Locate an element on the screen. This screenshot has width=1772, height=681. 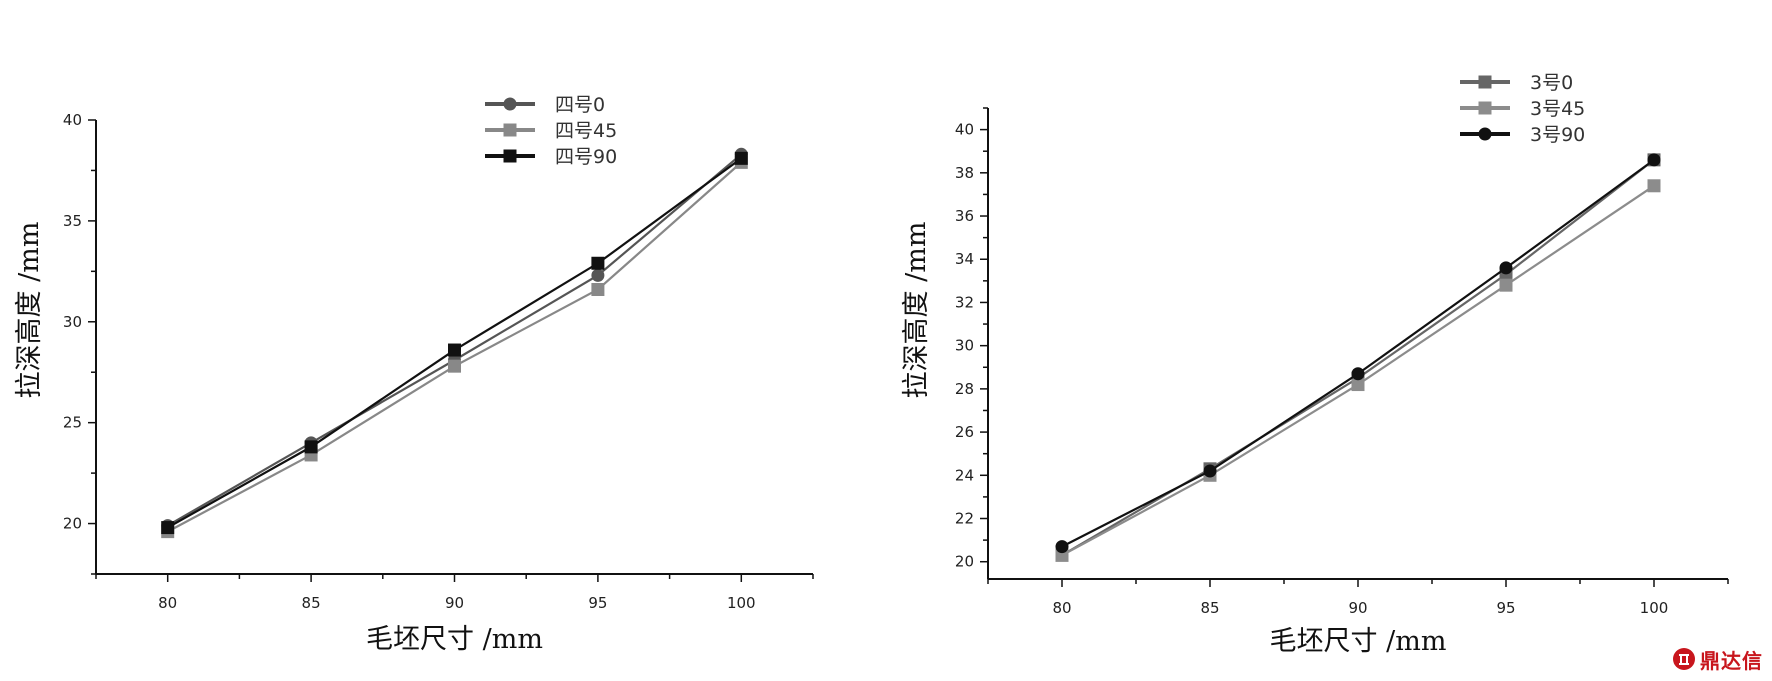
y-tick-label: 25 is located at coordinates (72, 423).